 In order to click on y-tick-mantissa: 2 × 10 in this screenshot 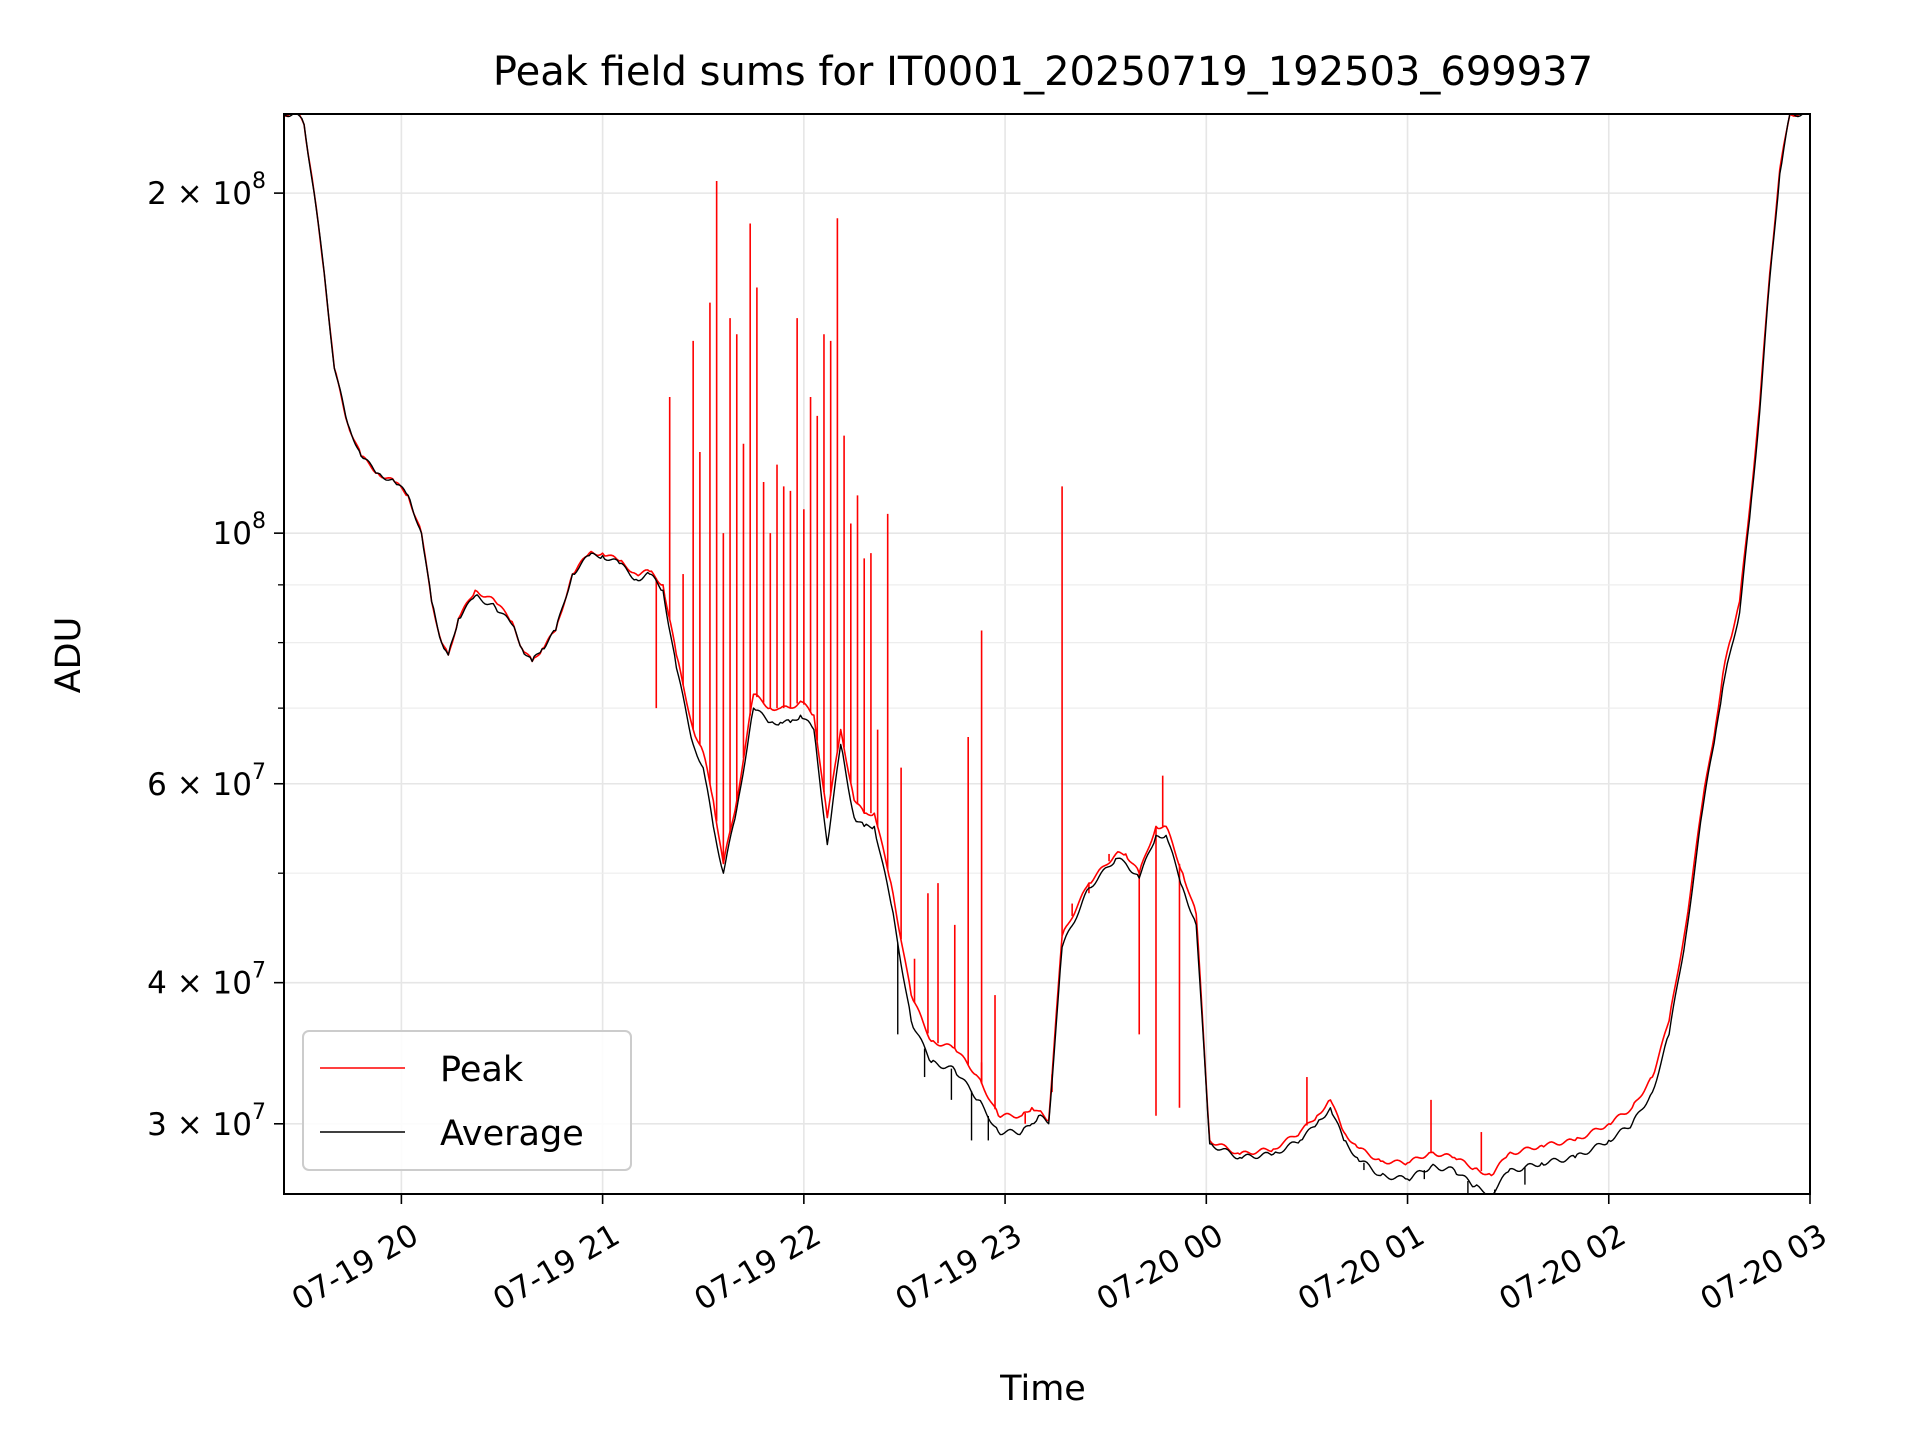, I will do `click(199, 194)`.